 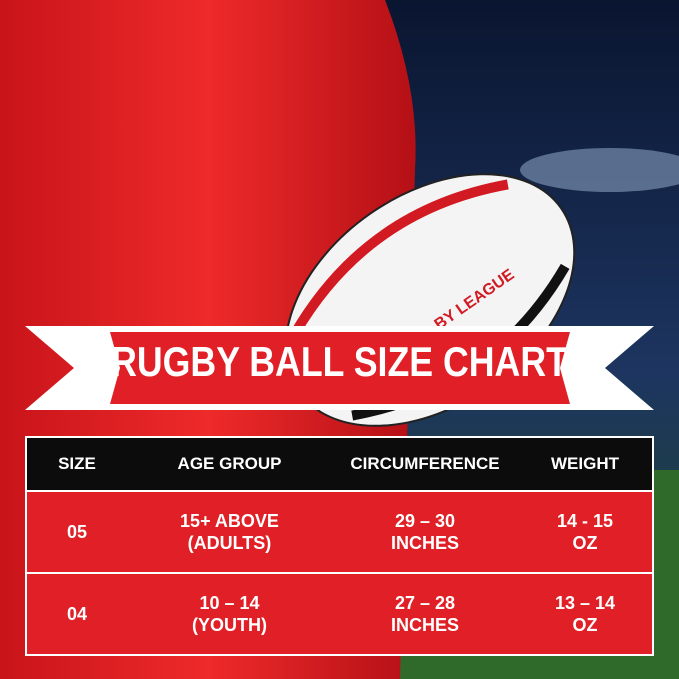 I want to click on header-cell: WEIGHT, so click(x=585, y=463).